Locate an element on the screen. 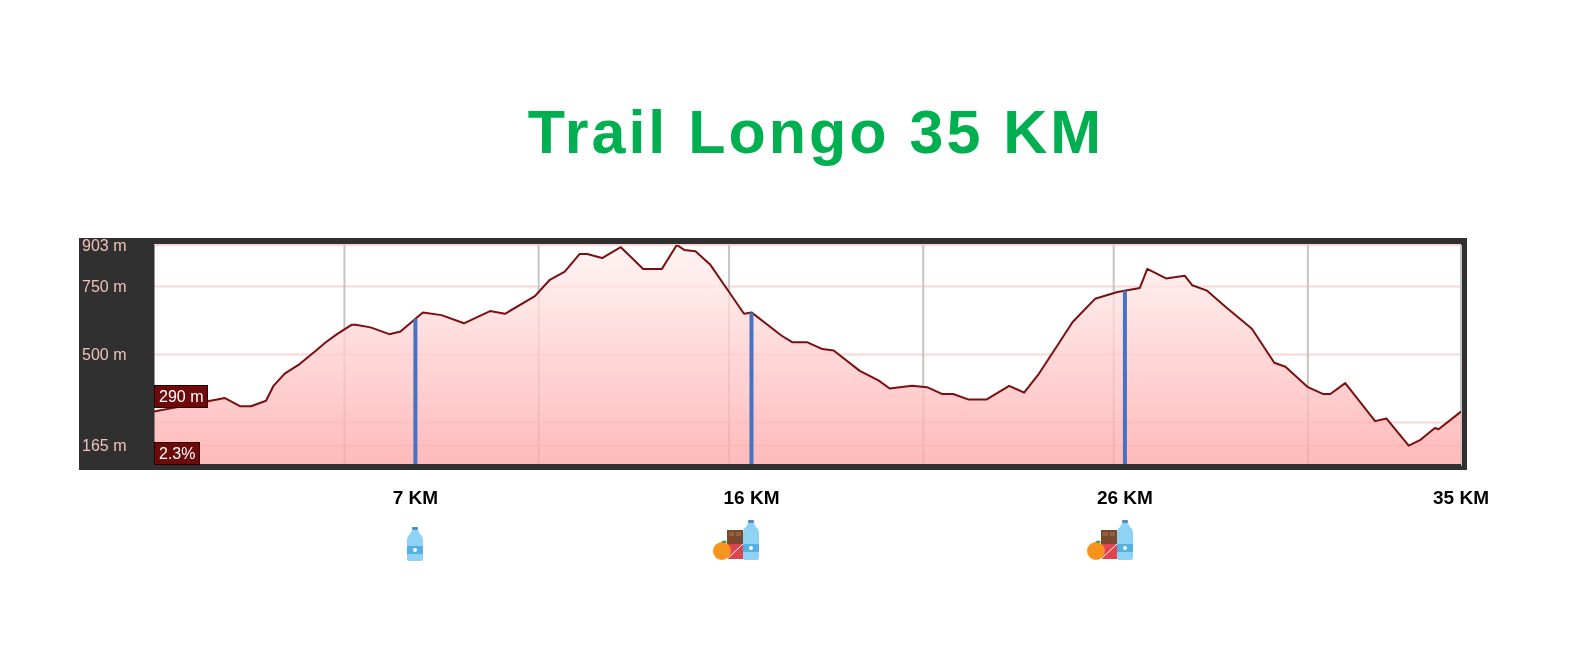  annotation: 2.3% is located at coordinates (177, 453).